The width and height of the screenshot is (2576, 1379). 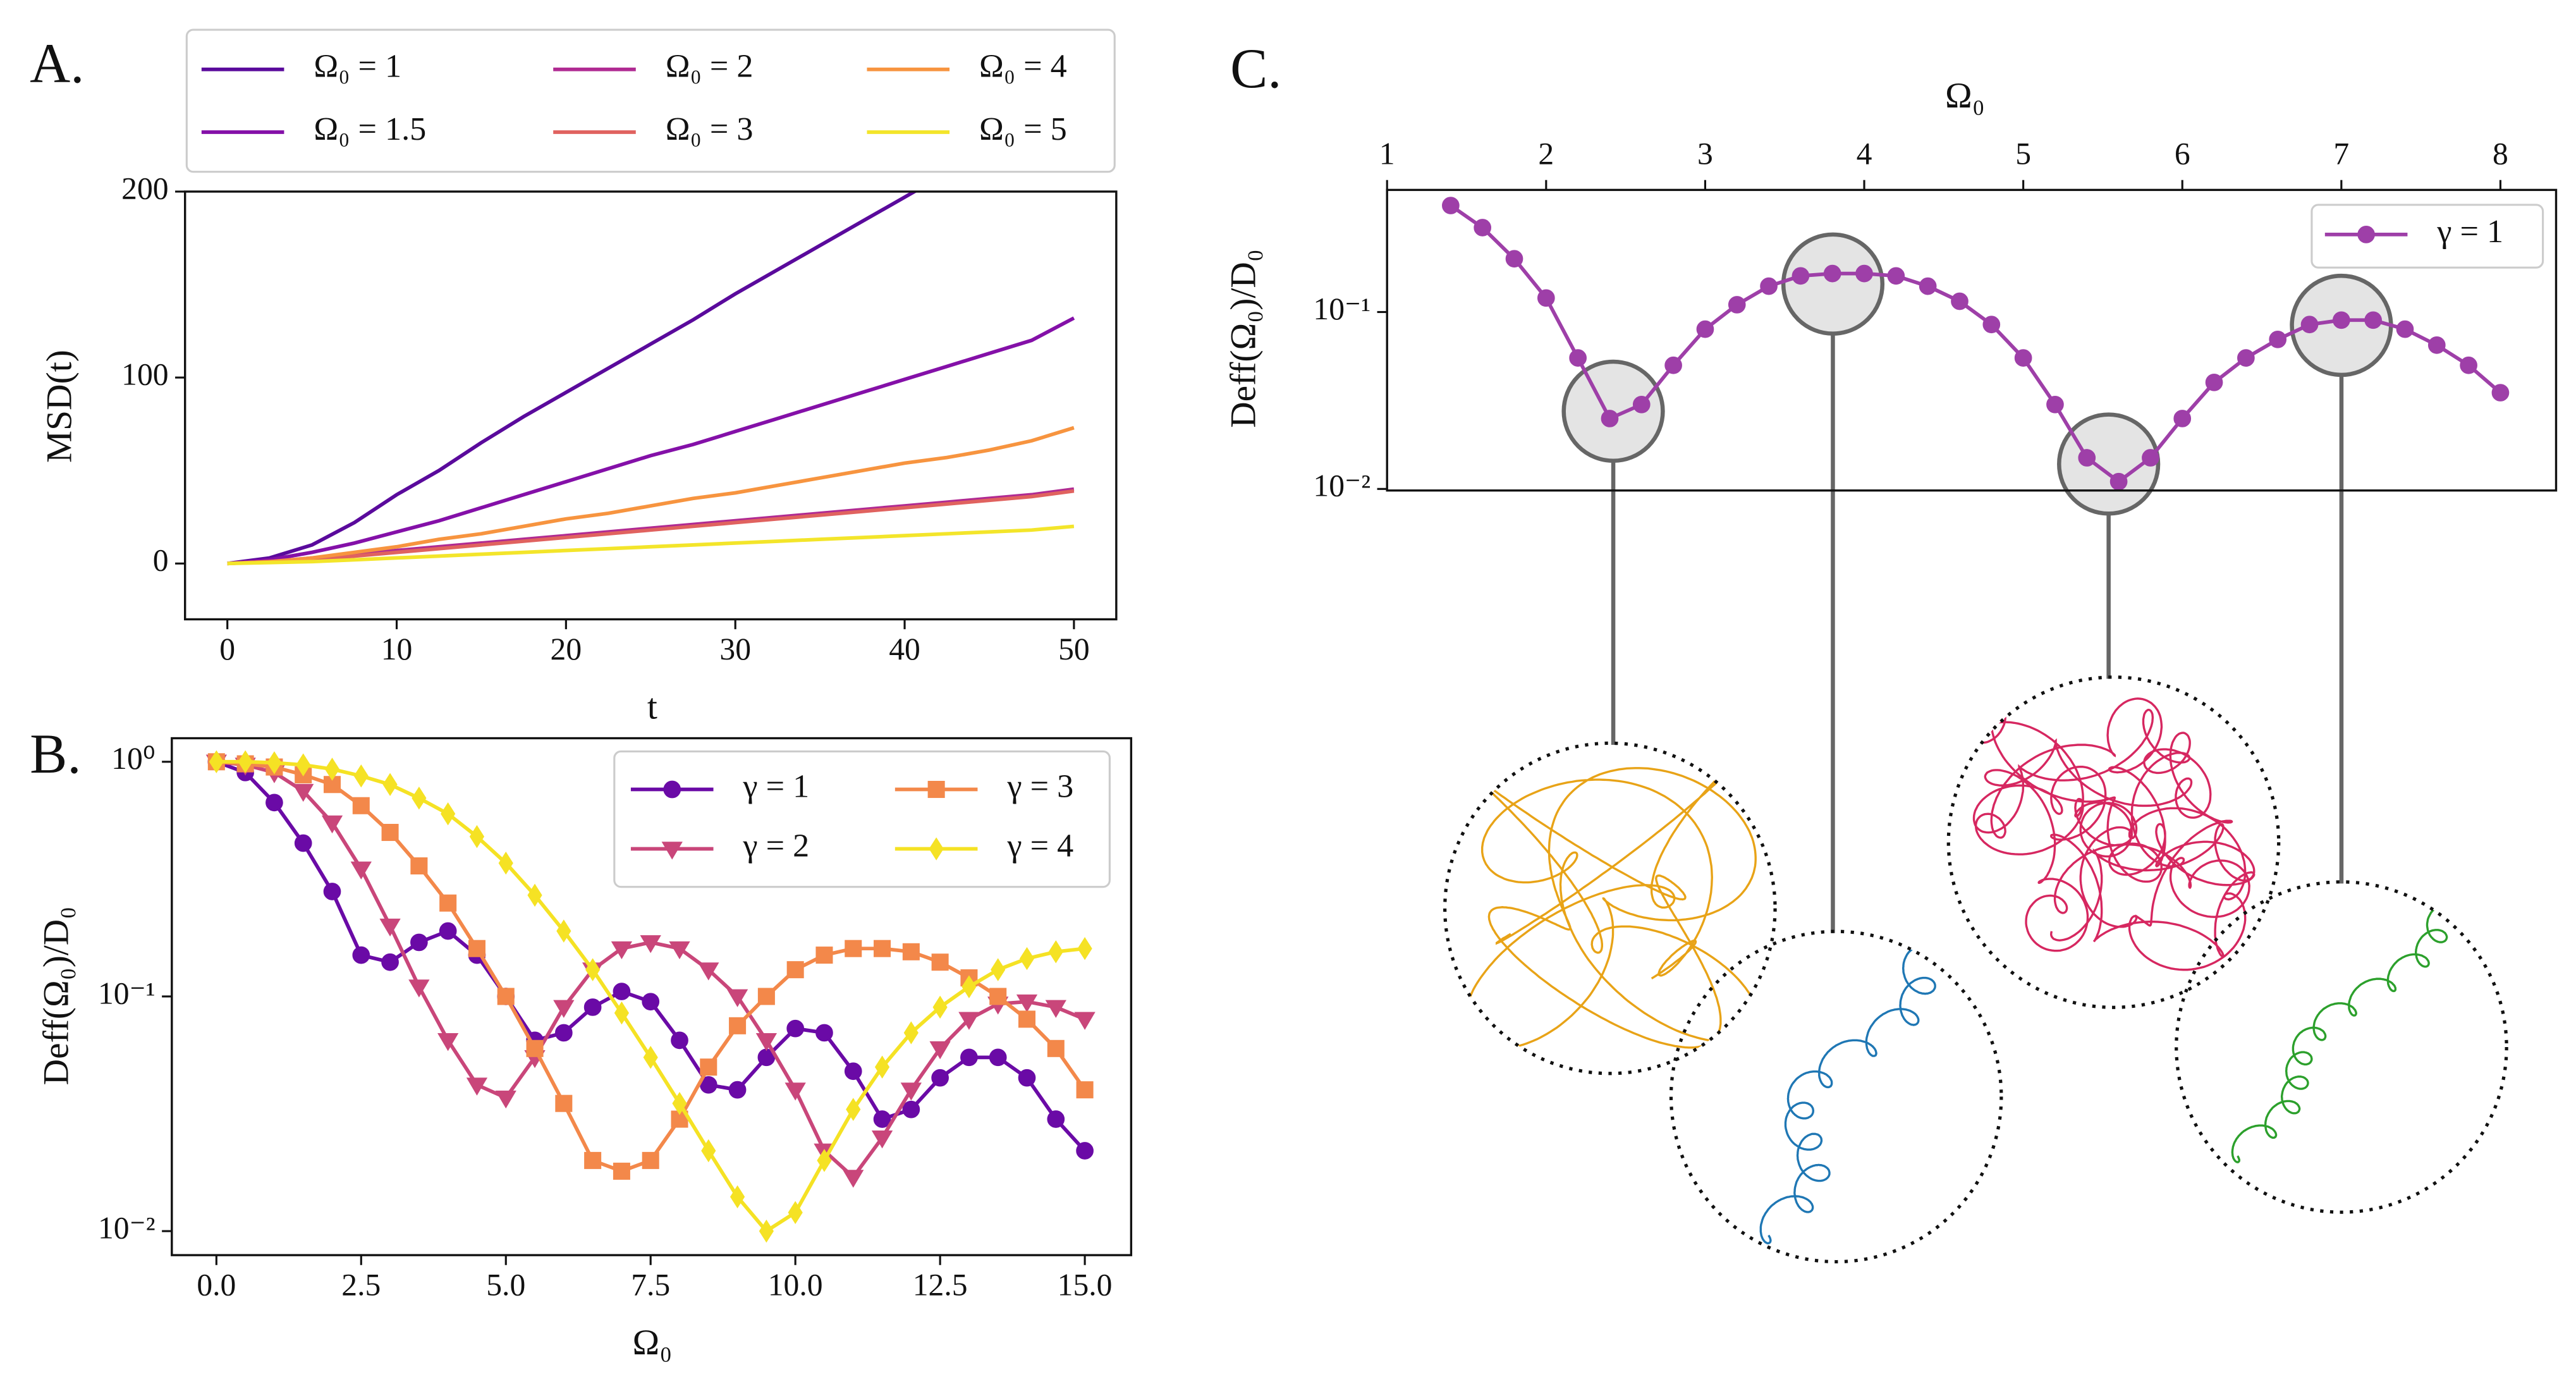 What do you see at coordinates (1965, 96) in the screenshot?
I see `x-axis-label: Ω₀` at bounding box center [1965, 96].